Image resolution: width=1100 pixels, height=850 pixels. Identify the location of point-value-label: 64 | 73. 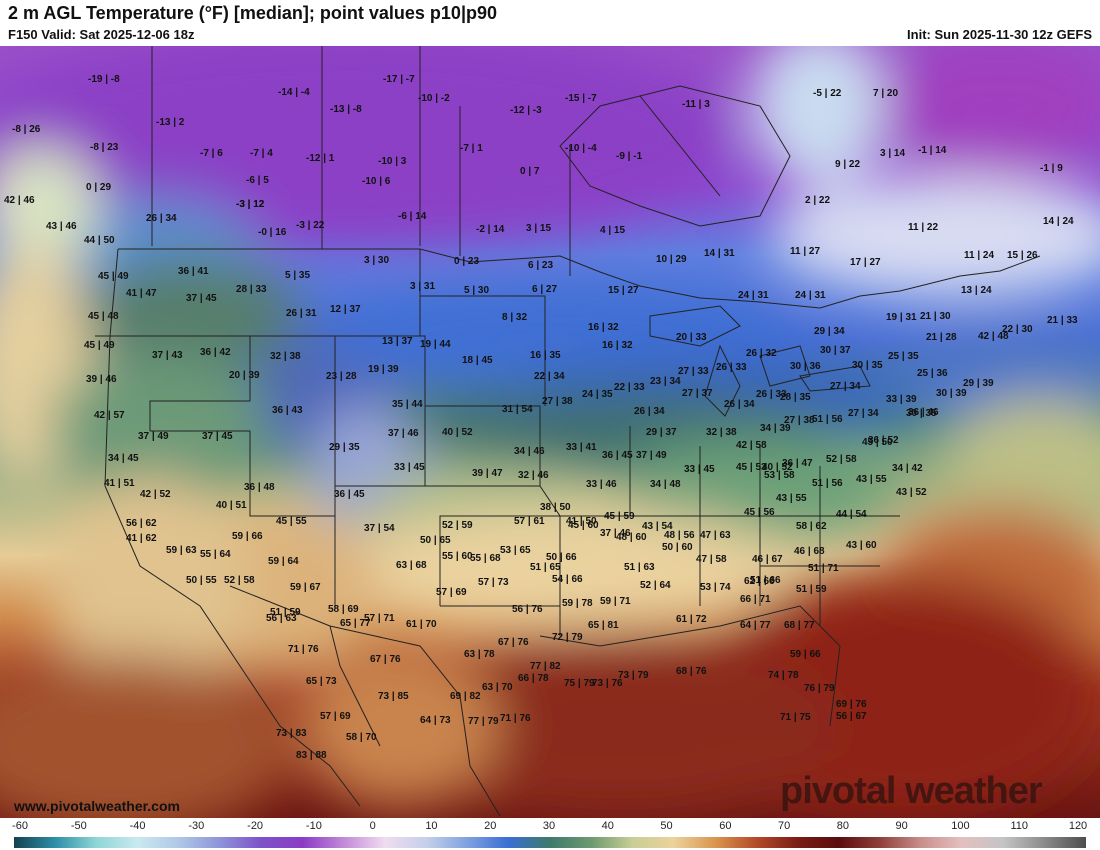
(435, 720).